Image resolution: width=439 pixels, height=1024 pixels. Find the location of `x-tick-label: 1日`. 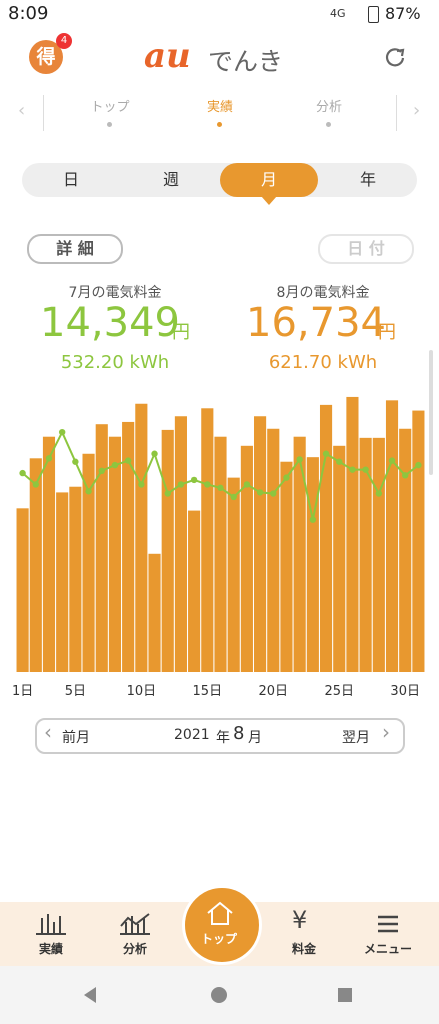

x-tick-label: 1日 is located at coordinates (22, 691).